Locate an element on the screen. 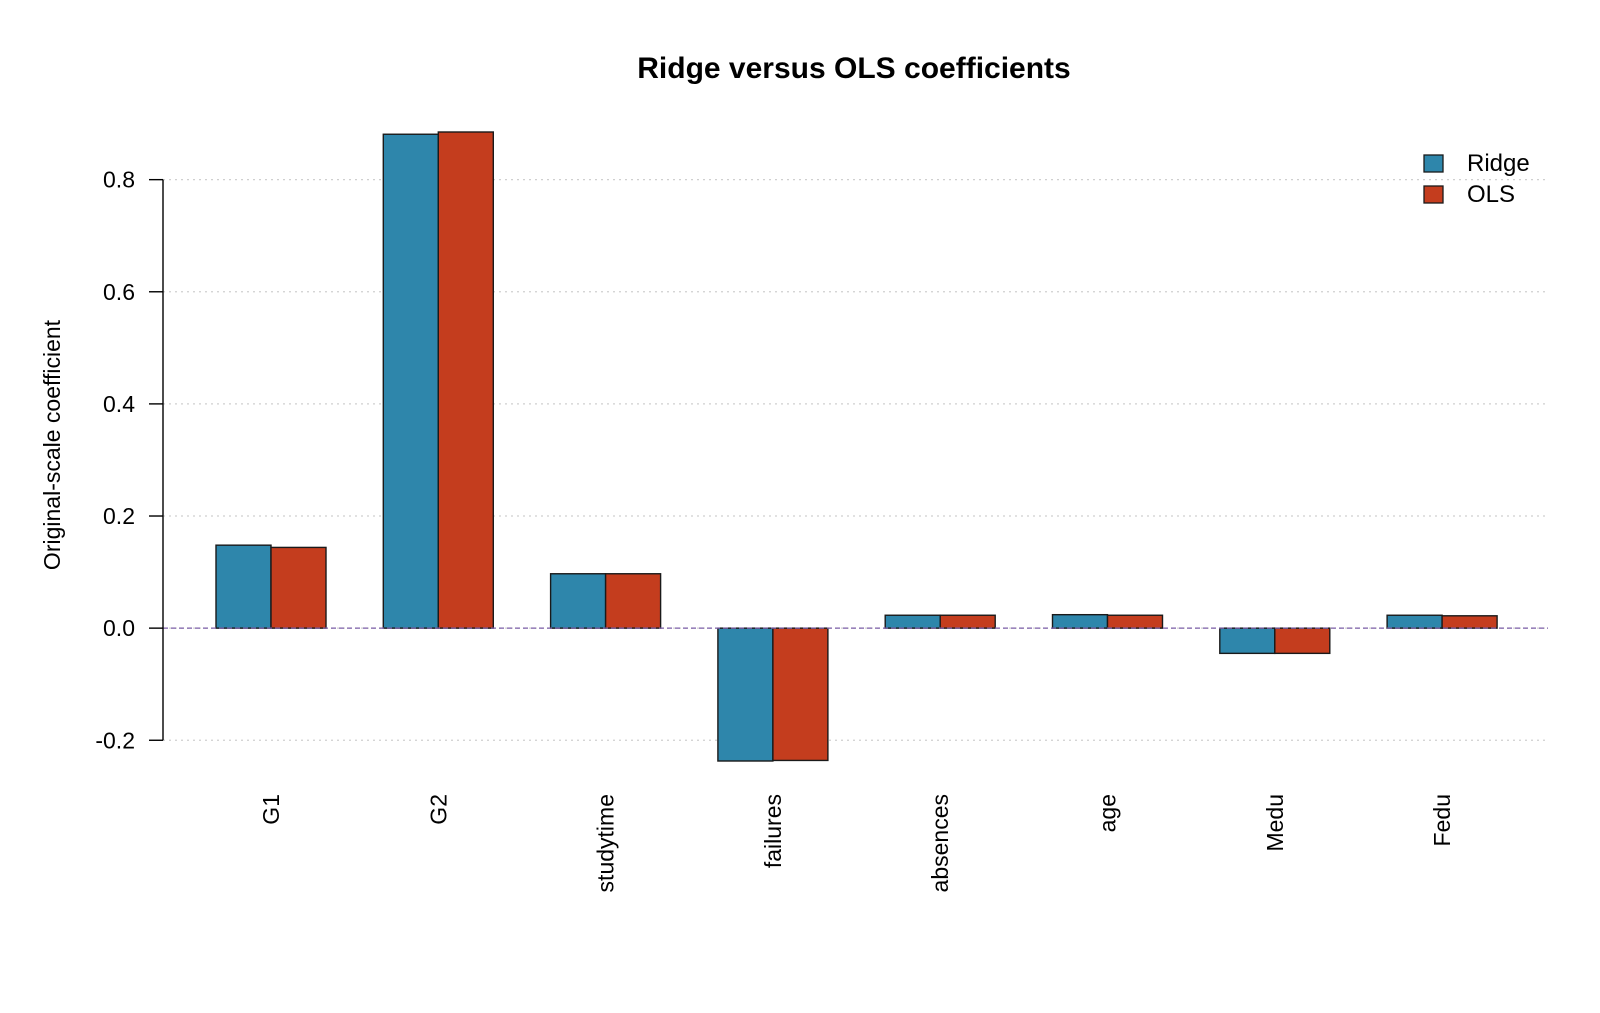 This screenshot has height=1013, width=1600. x-tick-label: age is located at coordinates (1108, 813).